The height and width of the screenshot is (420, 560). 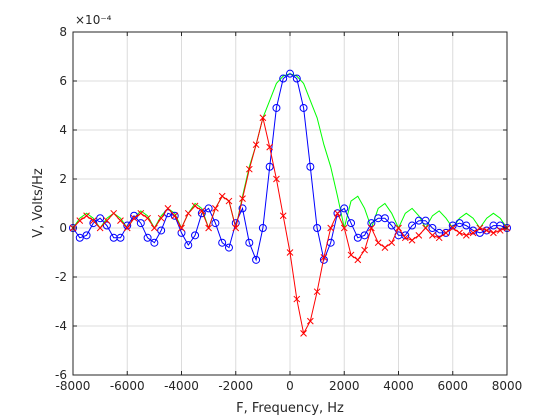 What do you see at coordinates (38, 203) in the screenshot?
I see `y-axis-label: V, Volts/Hz` at bounding box center [38, 203].